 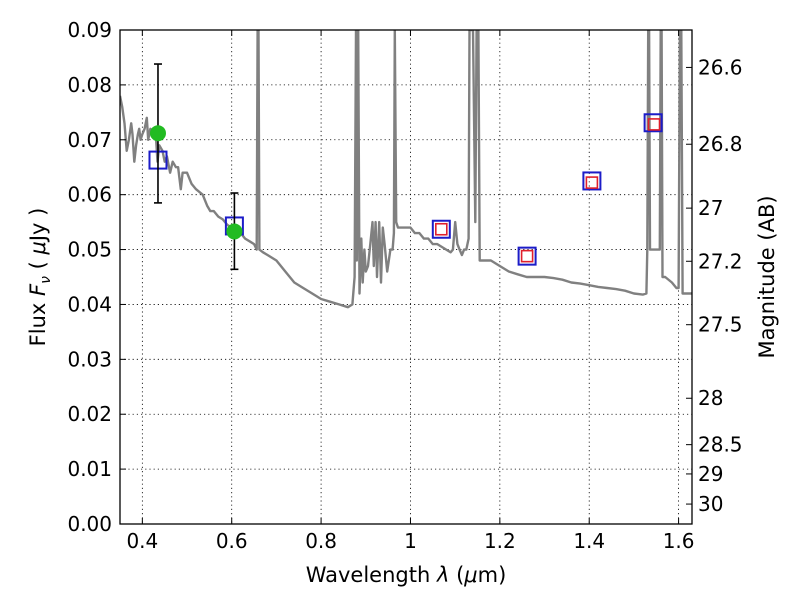 What do you see at coordinates (40, 277) in the screenshot?
I see `y-axis-label: Flux Fν ( μJy )` at bounding box center [40, 277].